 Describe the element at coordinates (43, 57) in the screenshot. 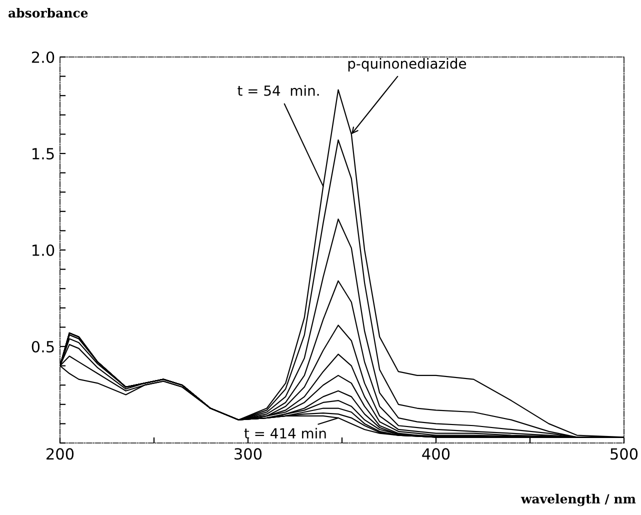

I see `y-tick-label: 2.0` at that location.